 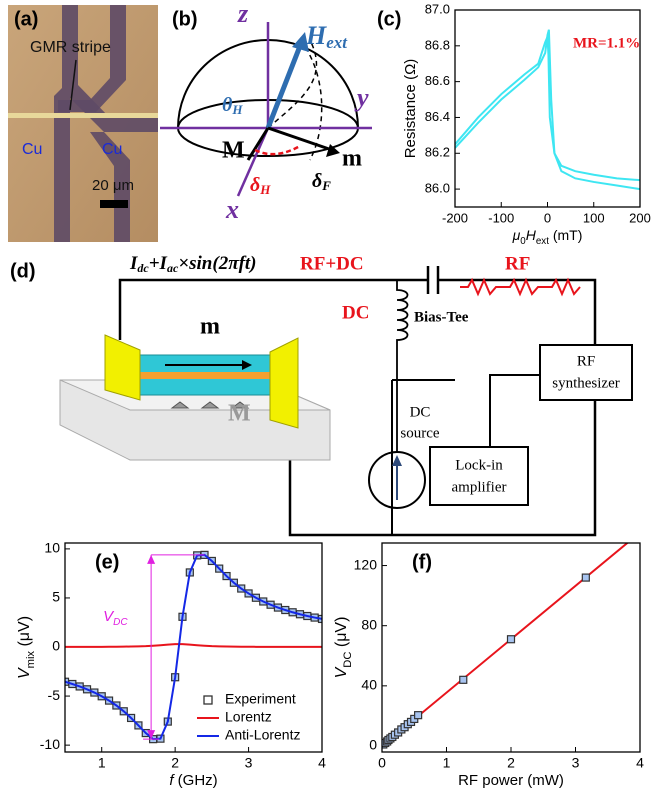 What do you see at coordinates (31, 660) in the screenshot?
I see `label-part: mix` at bounding box center [31, 660].